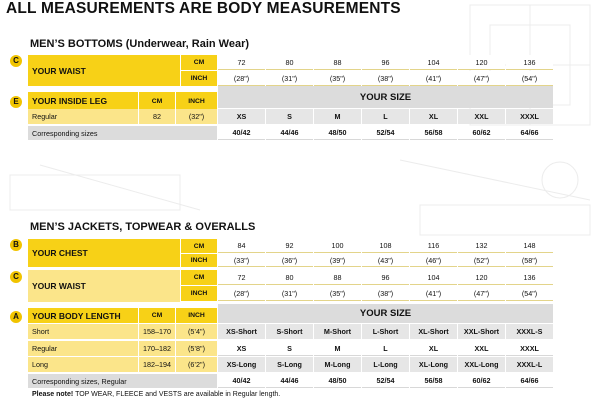 Image resolution: width=600 pixels, height=407 pixels. Describe the element at coordinates (196, 348) in the screenshot. I see `jackets-length-row-1-inch: (5’8")` at that location.